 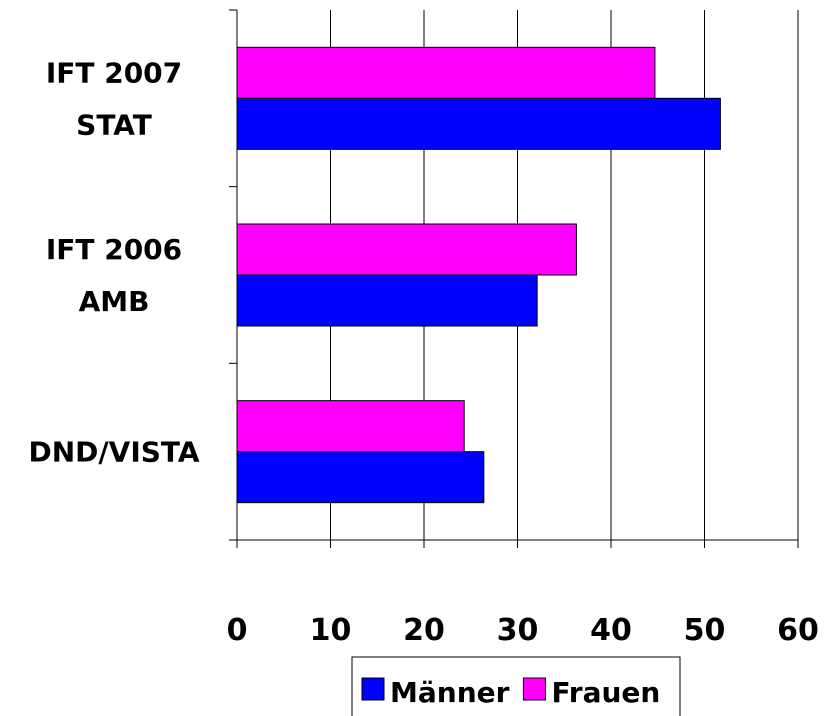 What do you see at coordinates (331, 630) in the screenshot?
I see `x-tick-label: 10` at bounding box center [331, 630].